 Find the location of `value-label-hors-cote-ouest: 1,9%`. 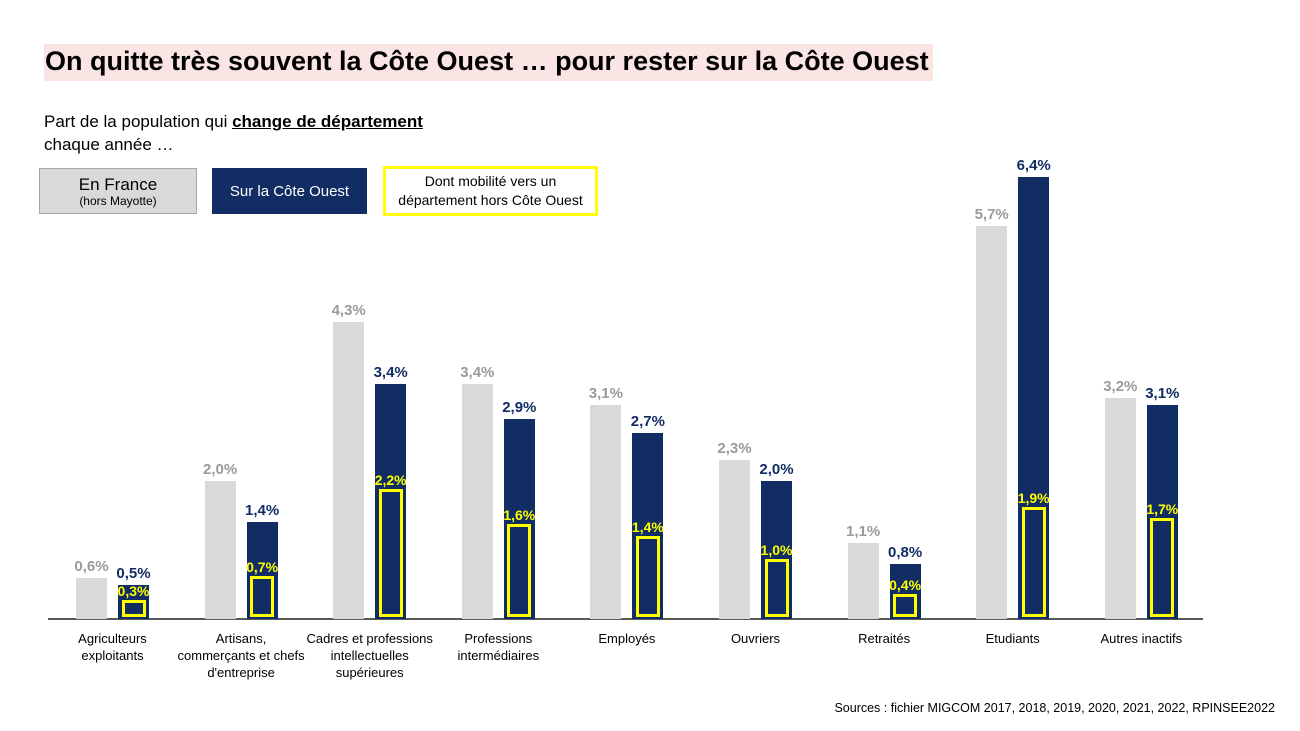

value-label-hors-cote-ouest: 1,9% is located at coordinates (1033, 497).